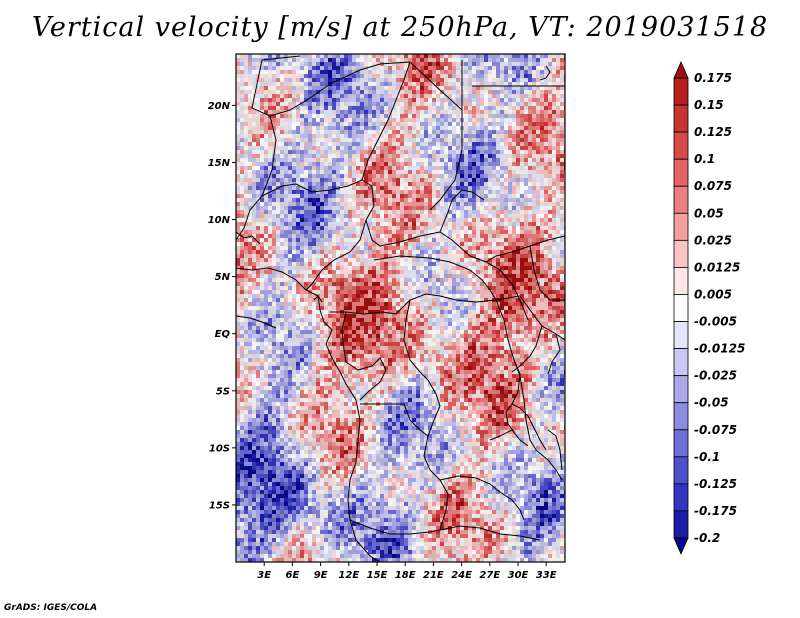  Describe the element at coordinates (348, 575) in the screenshot. I see `x-tick-label: 12E` at that location.